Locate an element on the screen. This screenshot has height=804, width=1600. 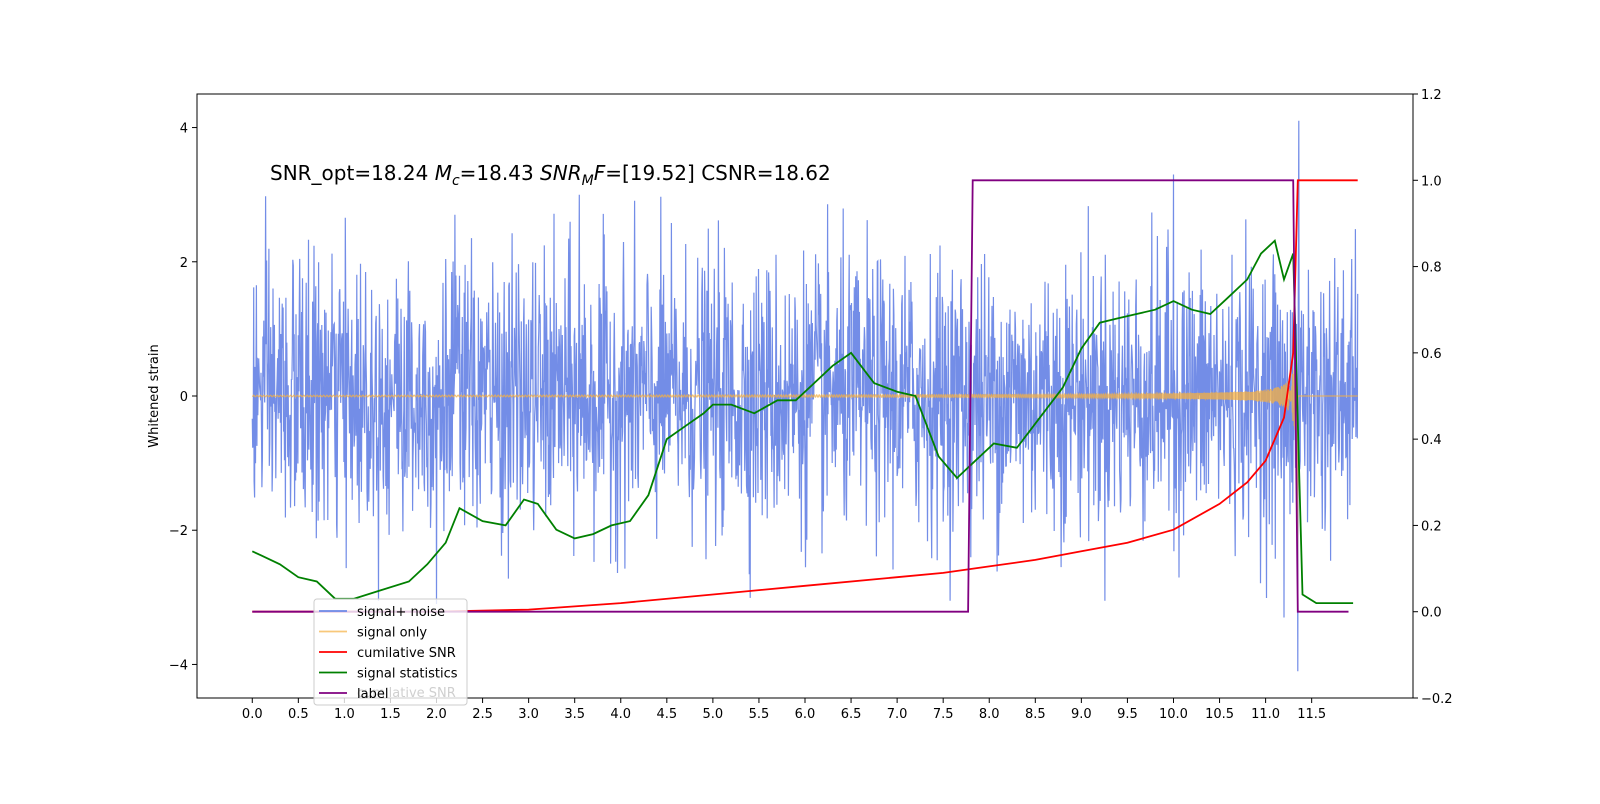
y2-tick-label: 0.6 is located at coordinates (1431, 354).